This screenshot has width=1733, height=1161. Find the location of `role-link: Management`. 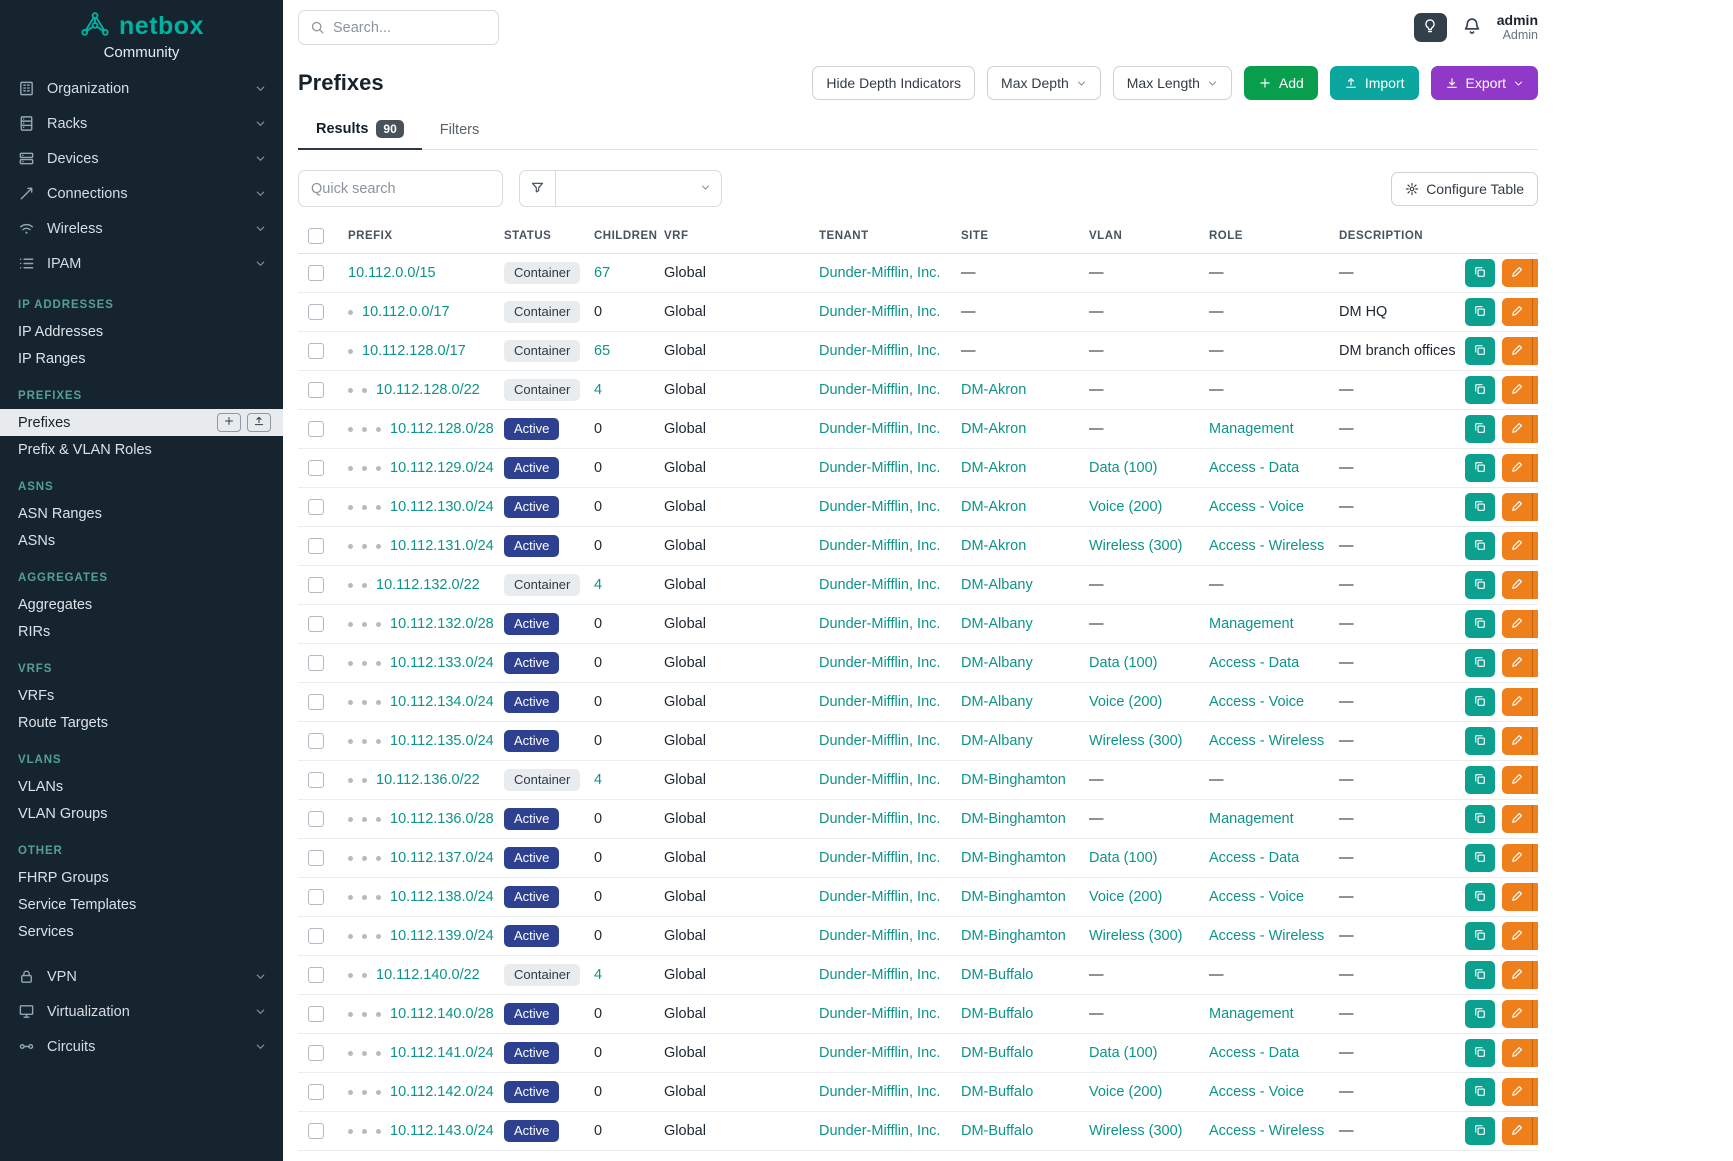

role-link: Management is located at coordinates (1251, 1014).